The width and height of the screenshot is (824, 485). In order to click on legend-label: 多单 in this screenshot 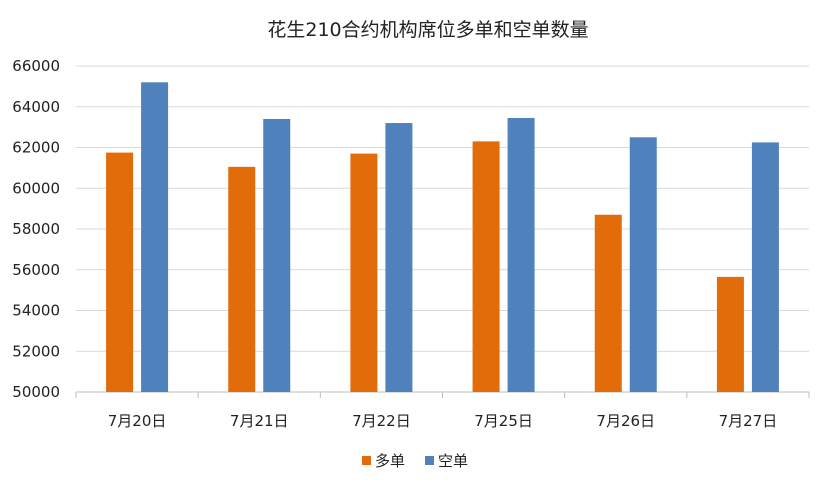, I will do `click(390, 461)`.